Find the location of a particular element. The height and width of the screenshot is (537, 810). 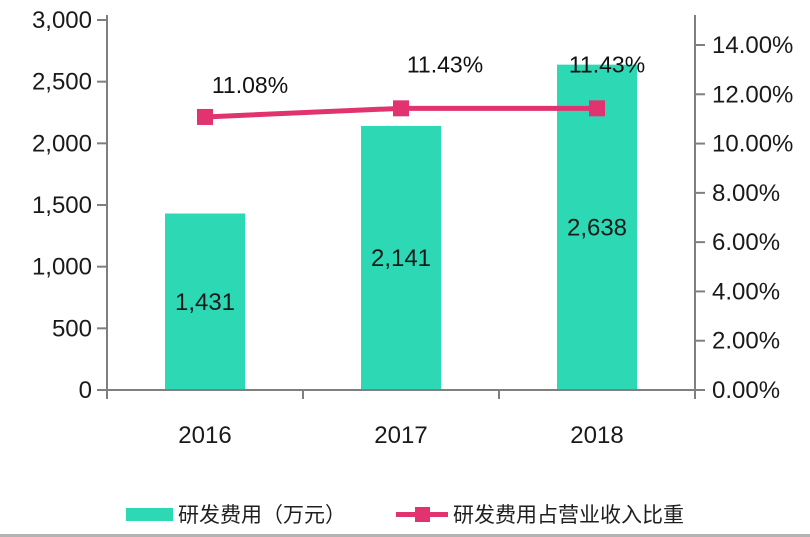

bar-value-label: 1,431 is located at coordinates (205, 302).